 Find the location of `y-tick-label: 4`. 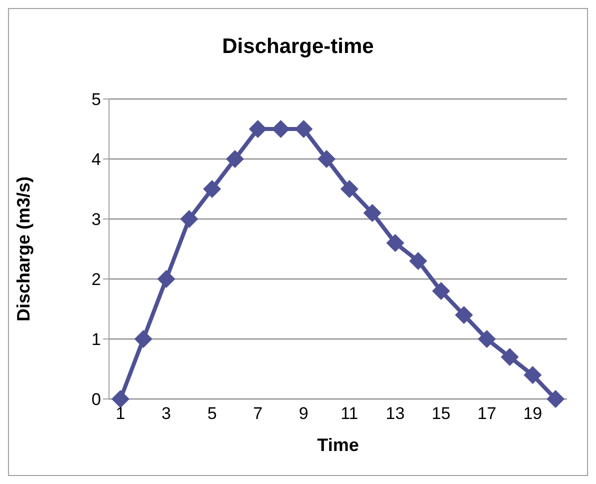

y-tick-label: 4 is located at coordinates (96, 160).